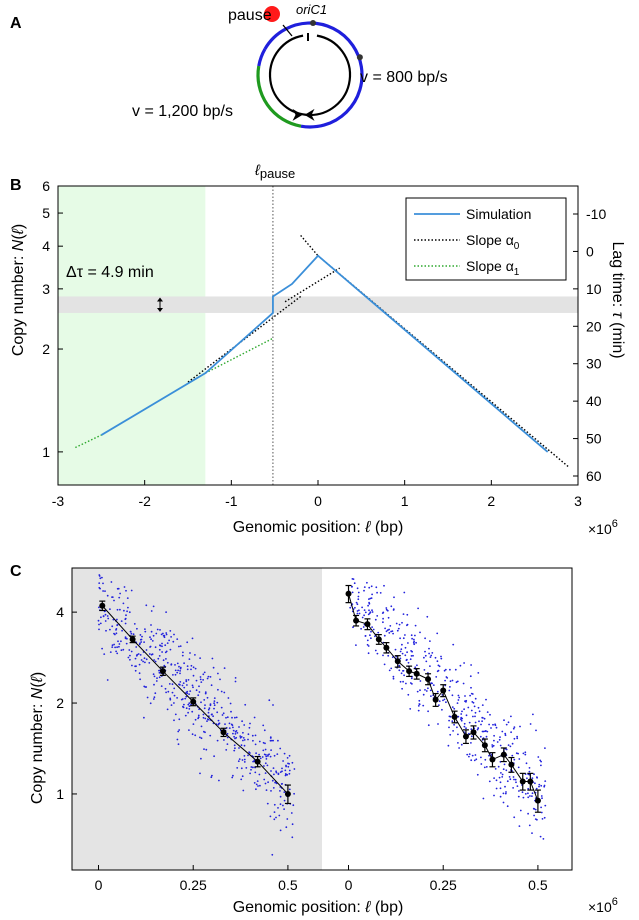  Describe the element at coordinates (405, 501) in the screenshot. I see `b-x-tick-label: 1` at that location.